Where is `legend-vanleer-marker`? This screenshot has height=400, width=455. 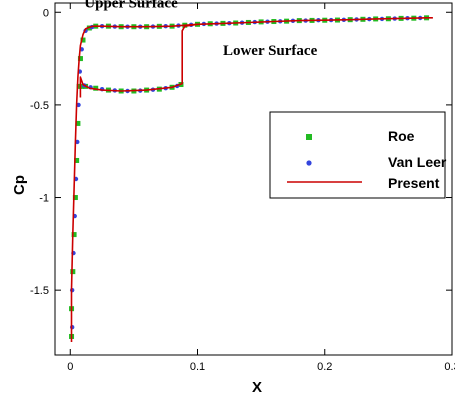
legend-vanleer-marker is located at coordinates (309, 163).